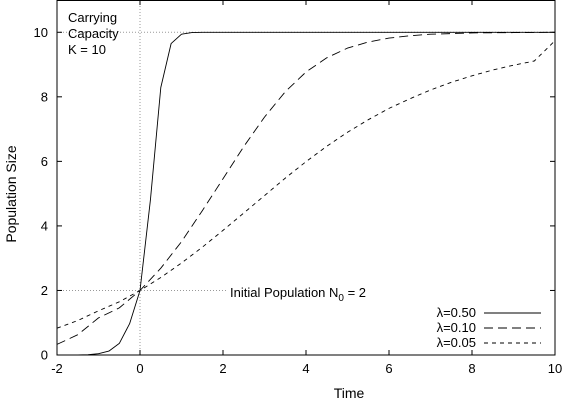  I want to click on initial-population-prefix: Initial Population N, so click(284, 292).